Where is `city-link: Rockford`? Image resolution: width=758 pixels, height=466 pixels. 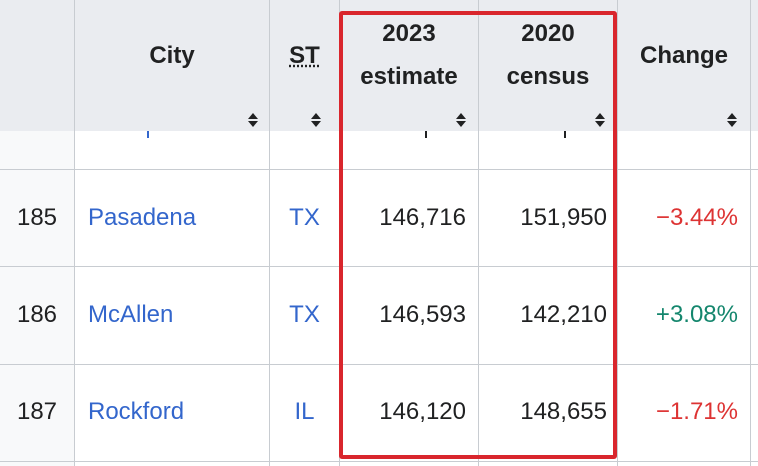 city-link: Rockford is located at coordinates (136, 411).